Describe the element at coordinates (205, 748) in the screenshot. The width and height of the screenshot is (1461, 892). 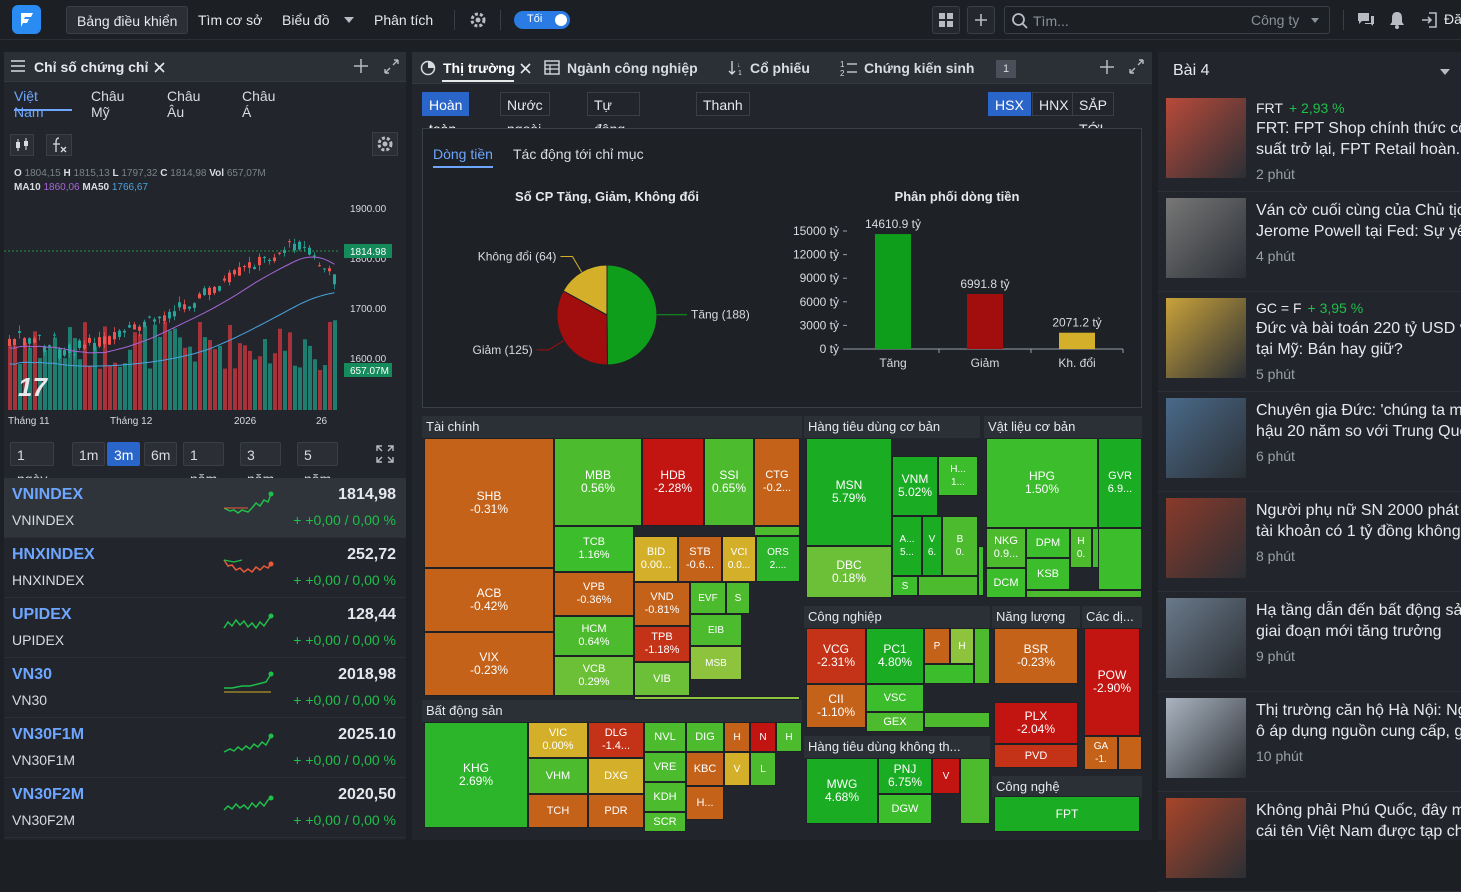
I see `index-row-vn30f1m: VN30F1M VN30F1M 2025.10 + +0,00 / 0,00 %` at that location.